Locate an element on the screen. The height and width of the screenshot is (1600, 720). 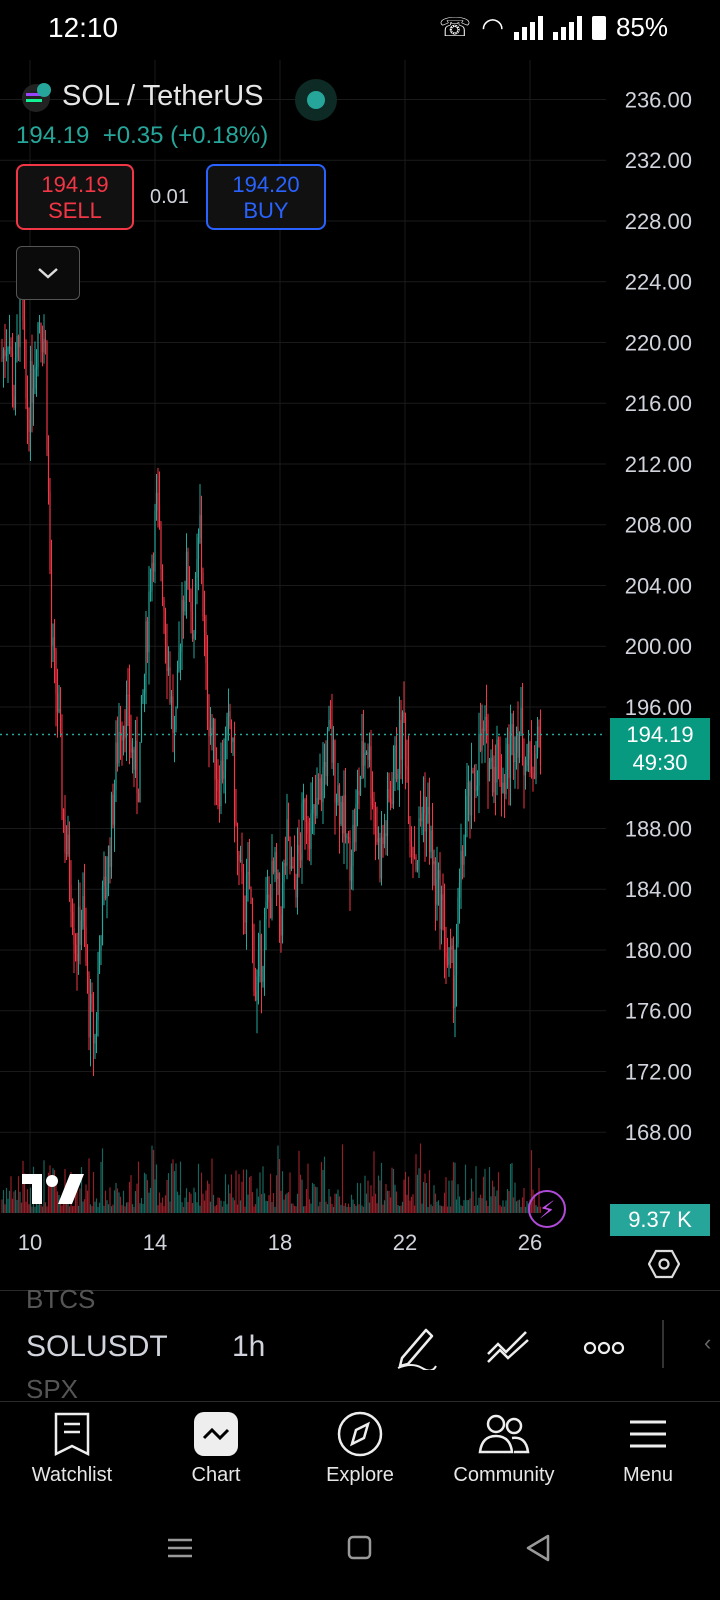
symbol-title: SOL / TetherUS is located at coordinates (163, 96).